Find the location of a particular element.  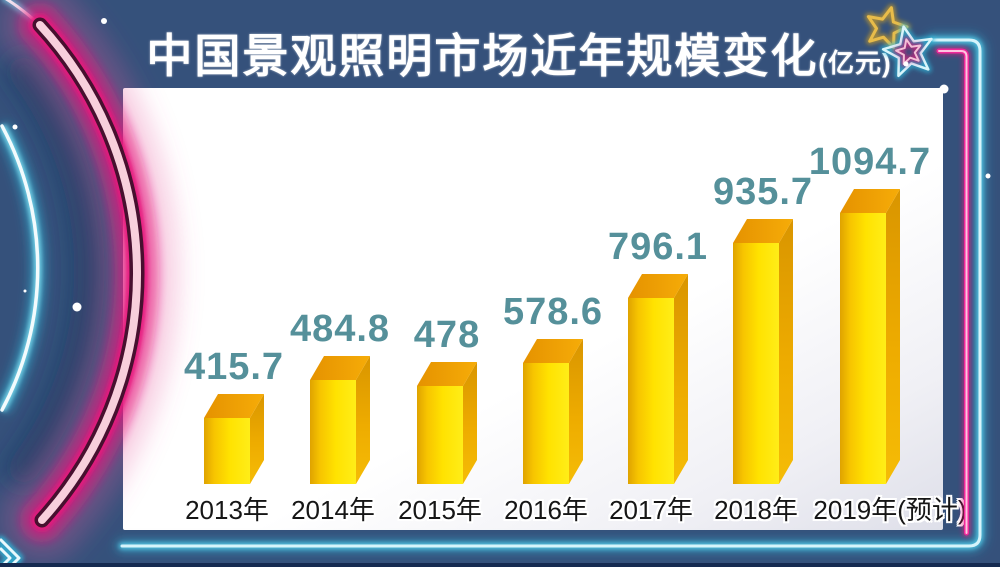

pink-border-icon is located at coordinates (952, 292).